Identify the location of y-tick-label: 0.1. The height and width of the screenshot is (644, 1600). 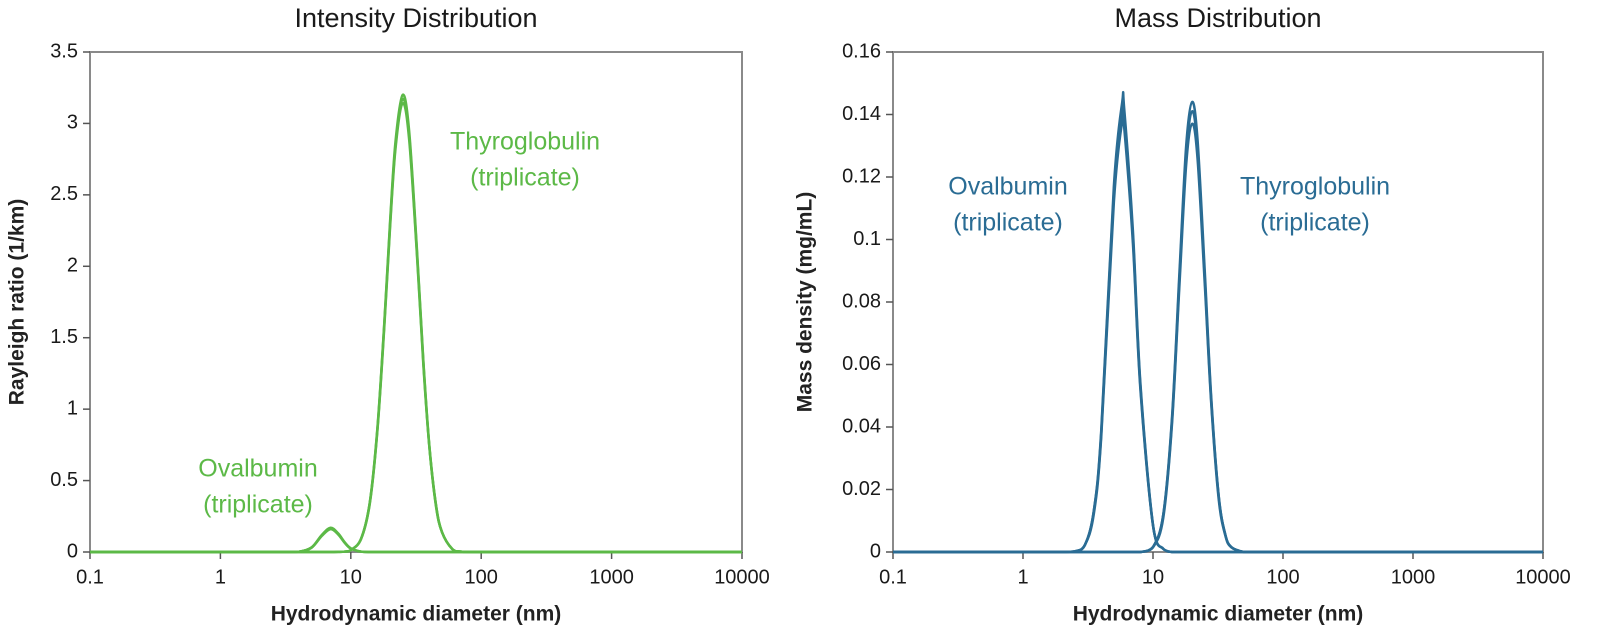
(867, 239).